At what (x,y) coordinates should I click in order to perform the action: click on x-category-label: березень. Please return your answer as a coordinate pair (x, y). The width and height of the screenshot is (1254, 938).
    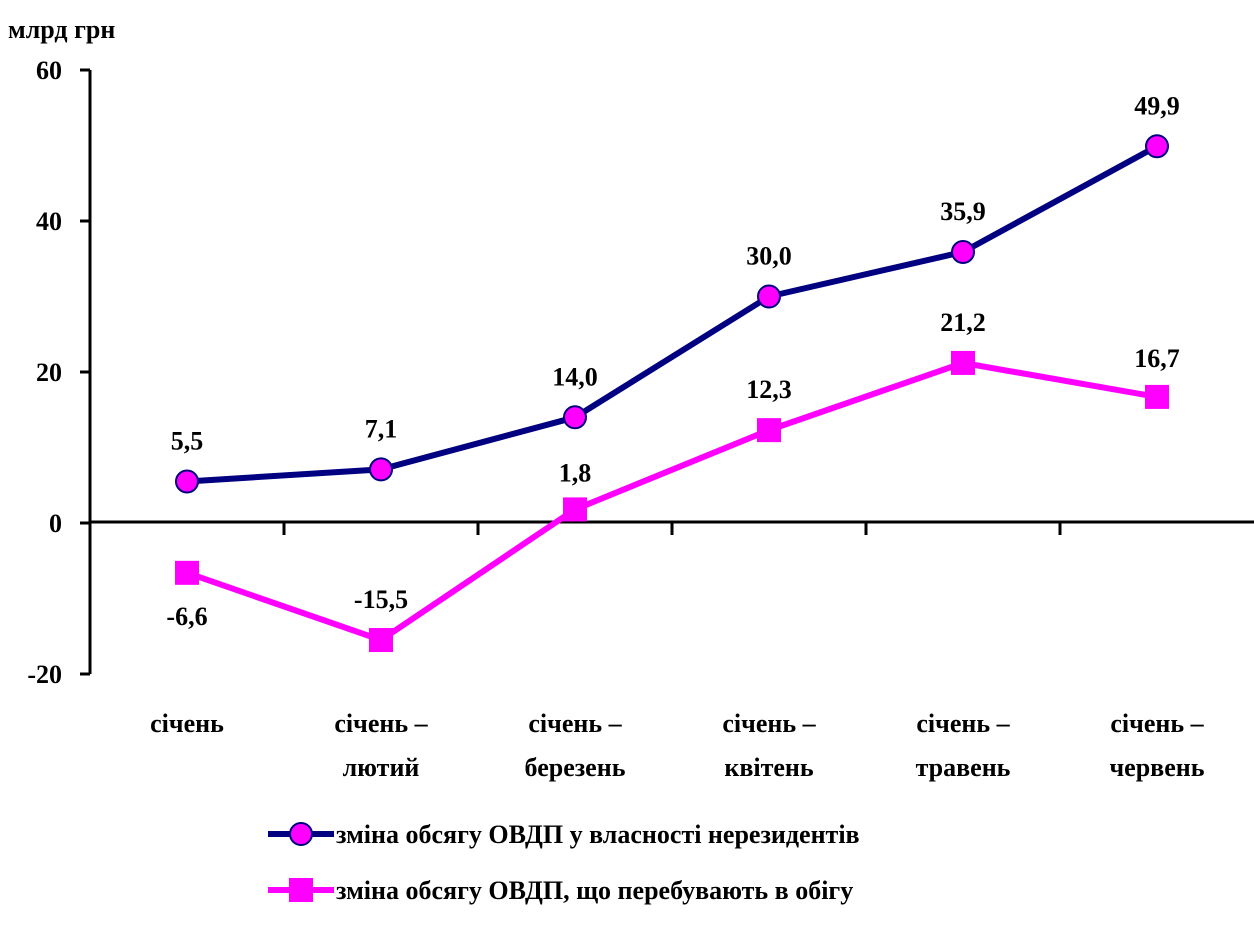
    Looking at the image, I should click on (575, 767).